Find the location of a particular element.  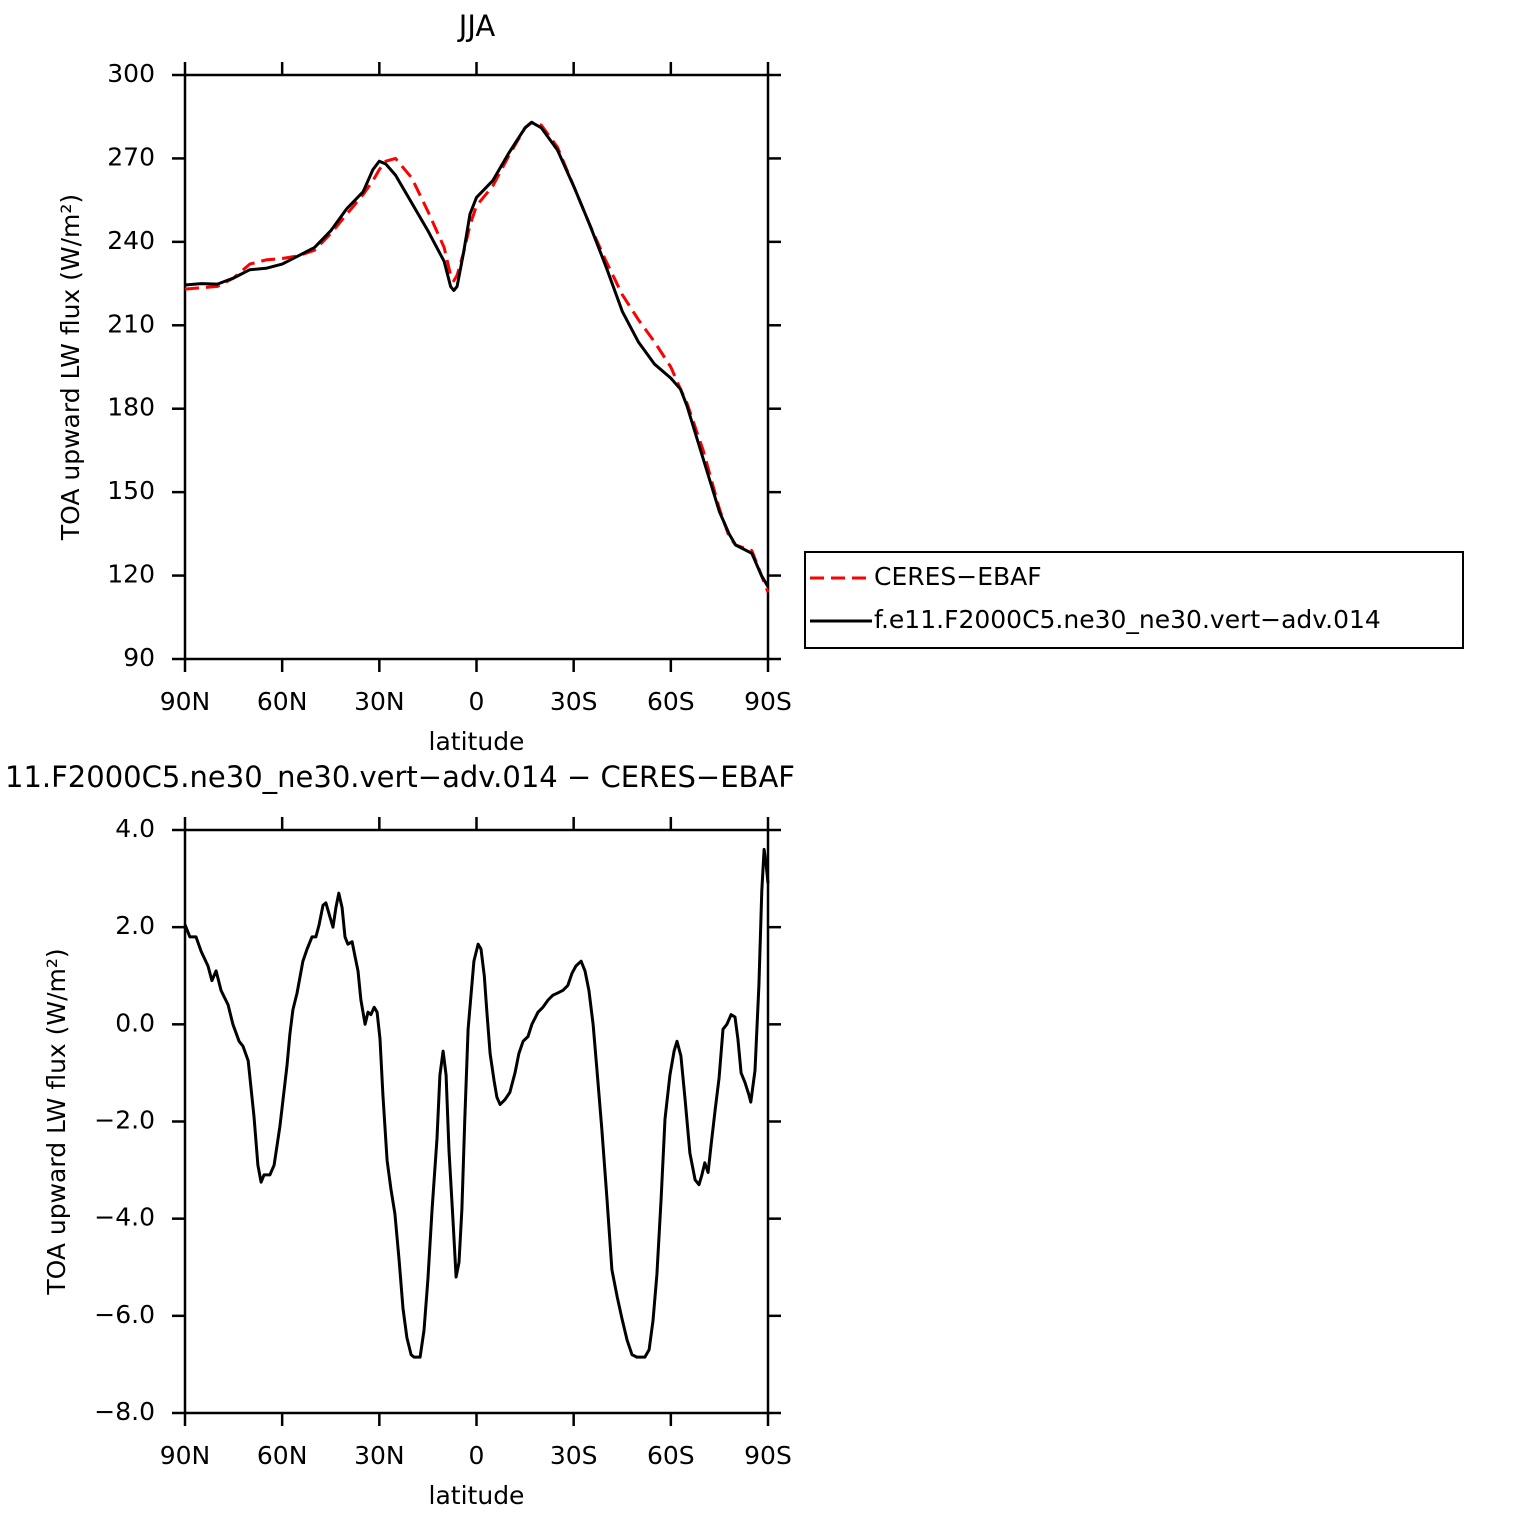

y-tick-label: 210 is located at coordinates (131, 323).